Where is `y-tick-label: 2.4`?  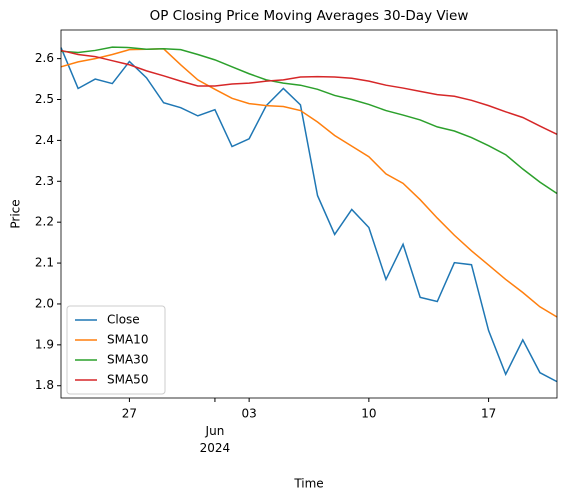 y-tick-label: 2.4 is located at coordinates (44, 140).